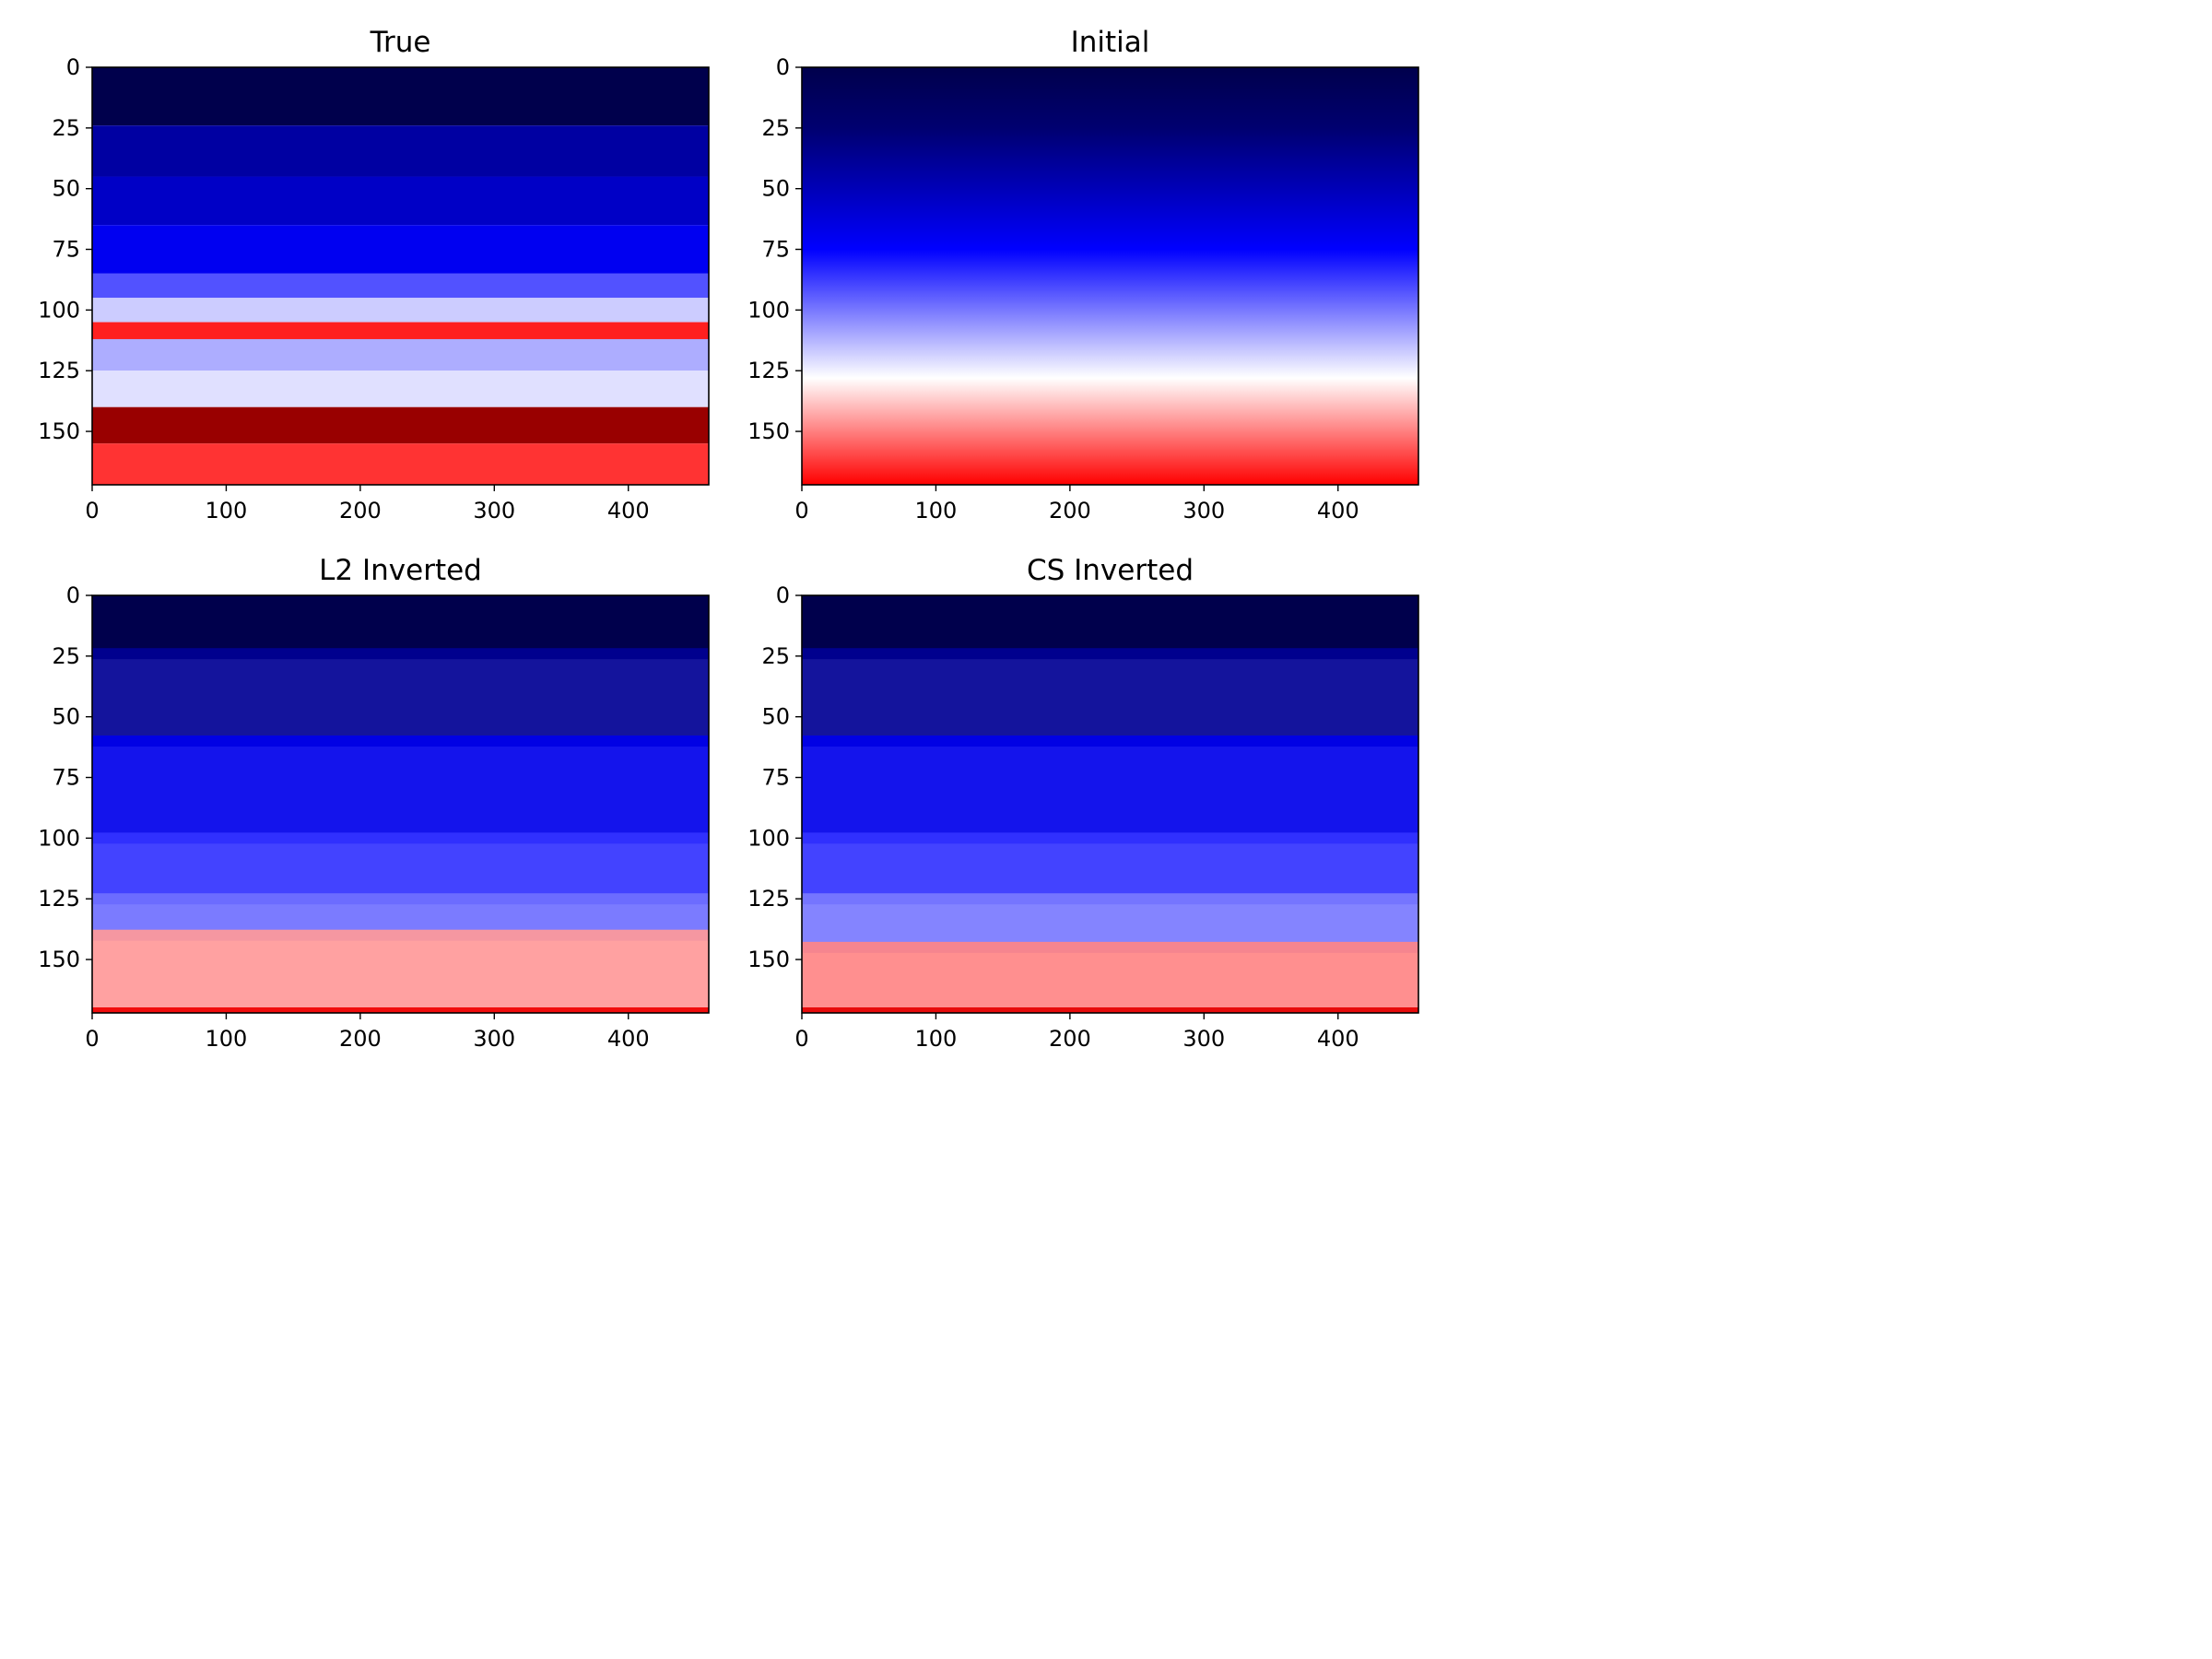 This screenshot has width=2212, height=1659. I want to click on panel-initial: Initial 0 100 200 300 400 0 25 50 75 100 125 150, so click(1083, 275).